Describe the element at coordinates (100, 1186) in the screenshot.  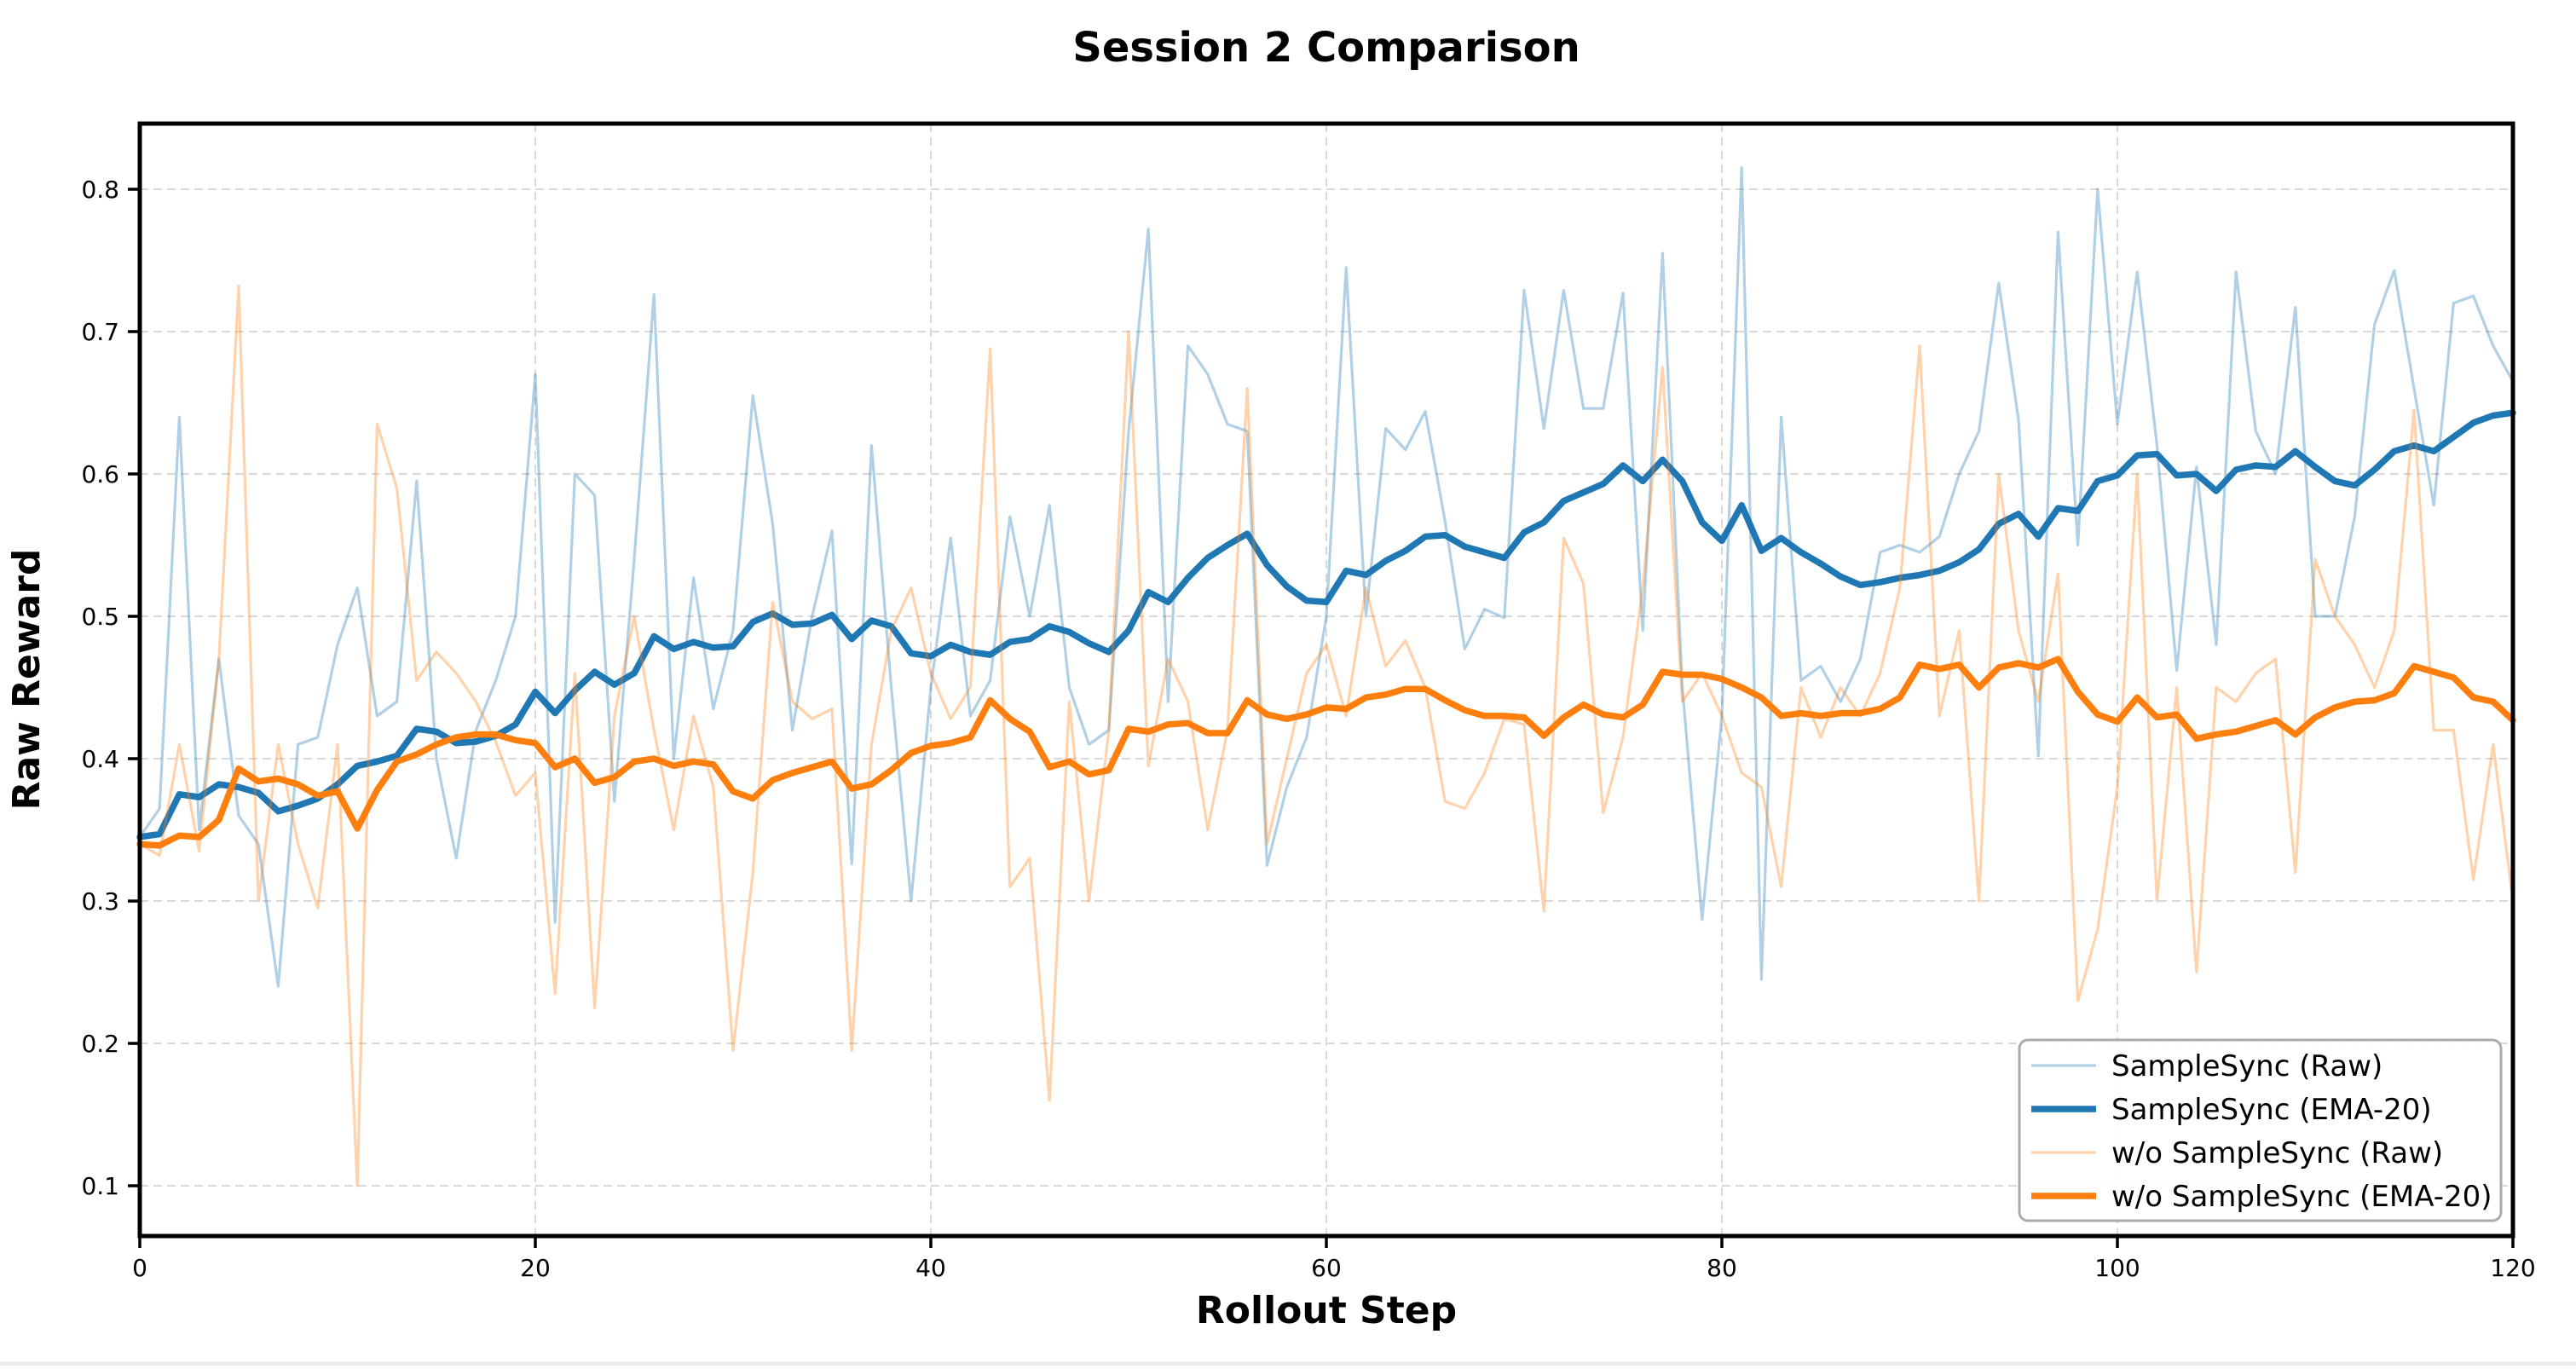
I see `y-tick-label-0.1: 0.1` at that location.